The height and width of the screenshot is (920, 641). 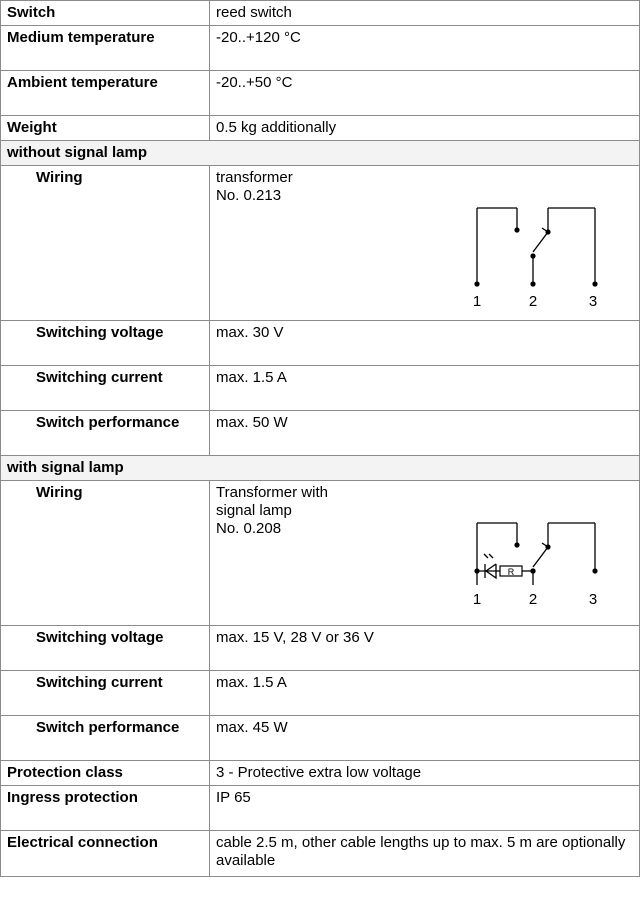 What do you see at coordinates (233, 797) in the screenshot?
I see `value-line: IP 65` at bounding box center [233, 797].